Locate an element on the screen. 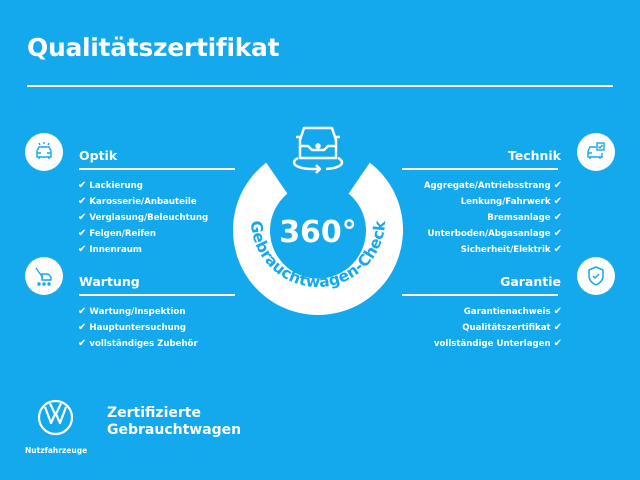 The height and width of the screenshot is (480, 640). item-label: Garantienachweis is located at coordinates (507, 312).